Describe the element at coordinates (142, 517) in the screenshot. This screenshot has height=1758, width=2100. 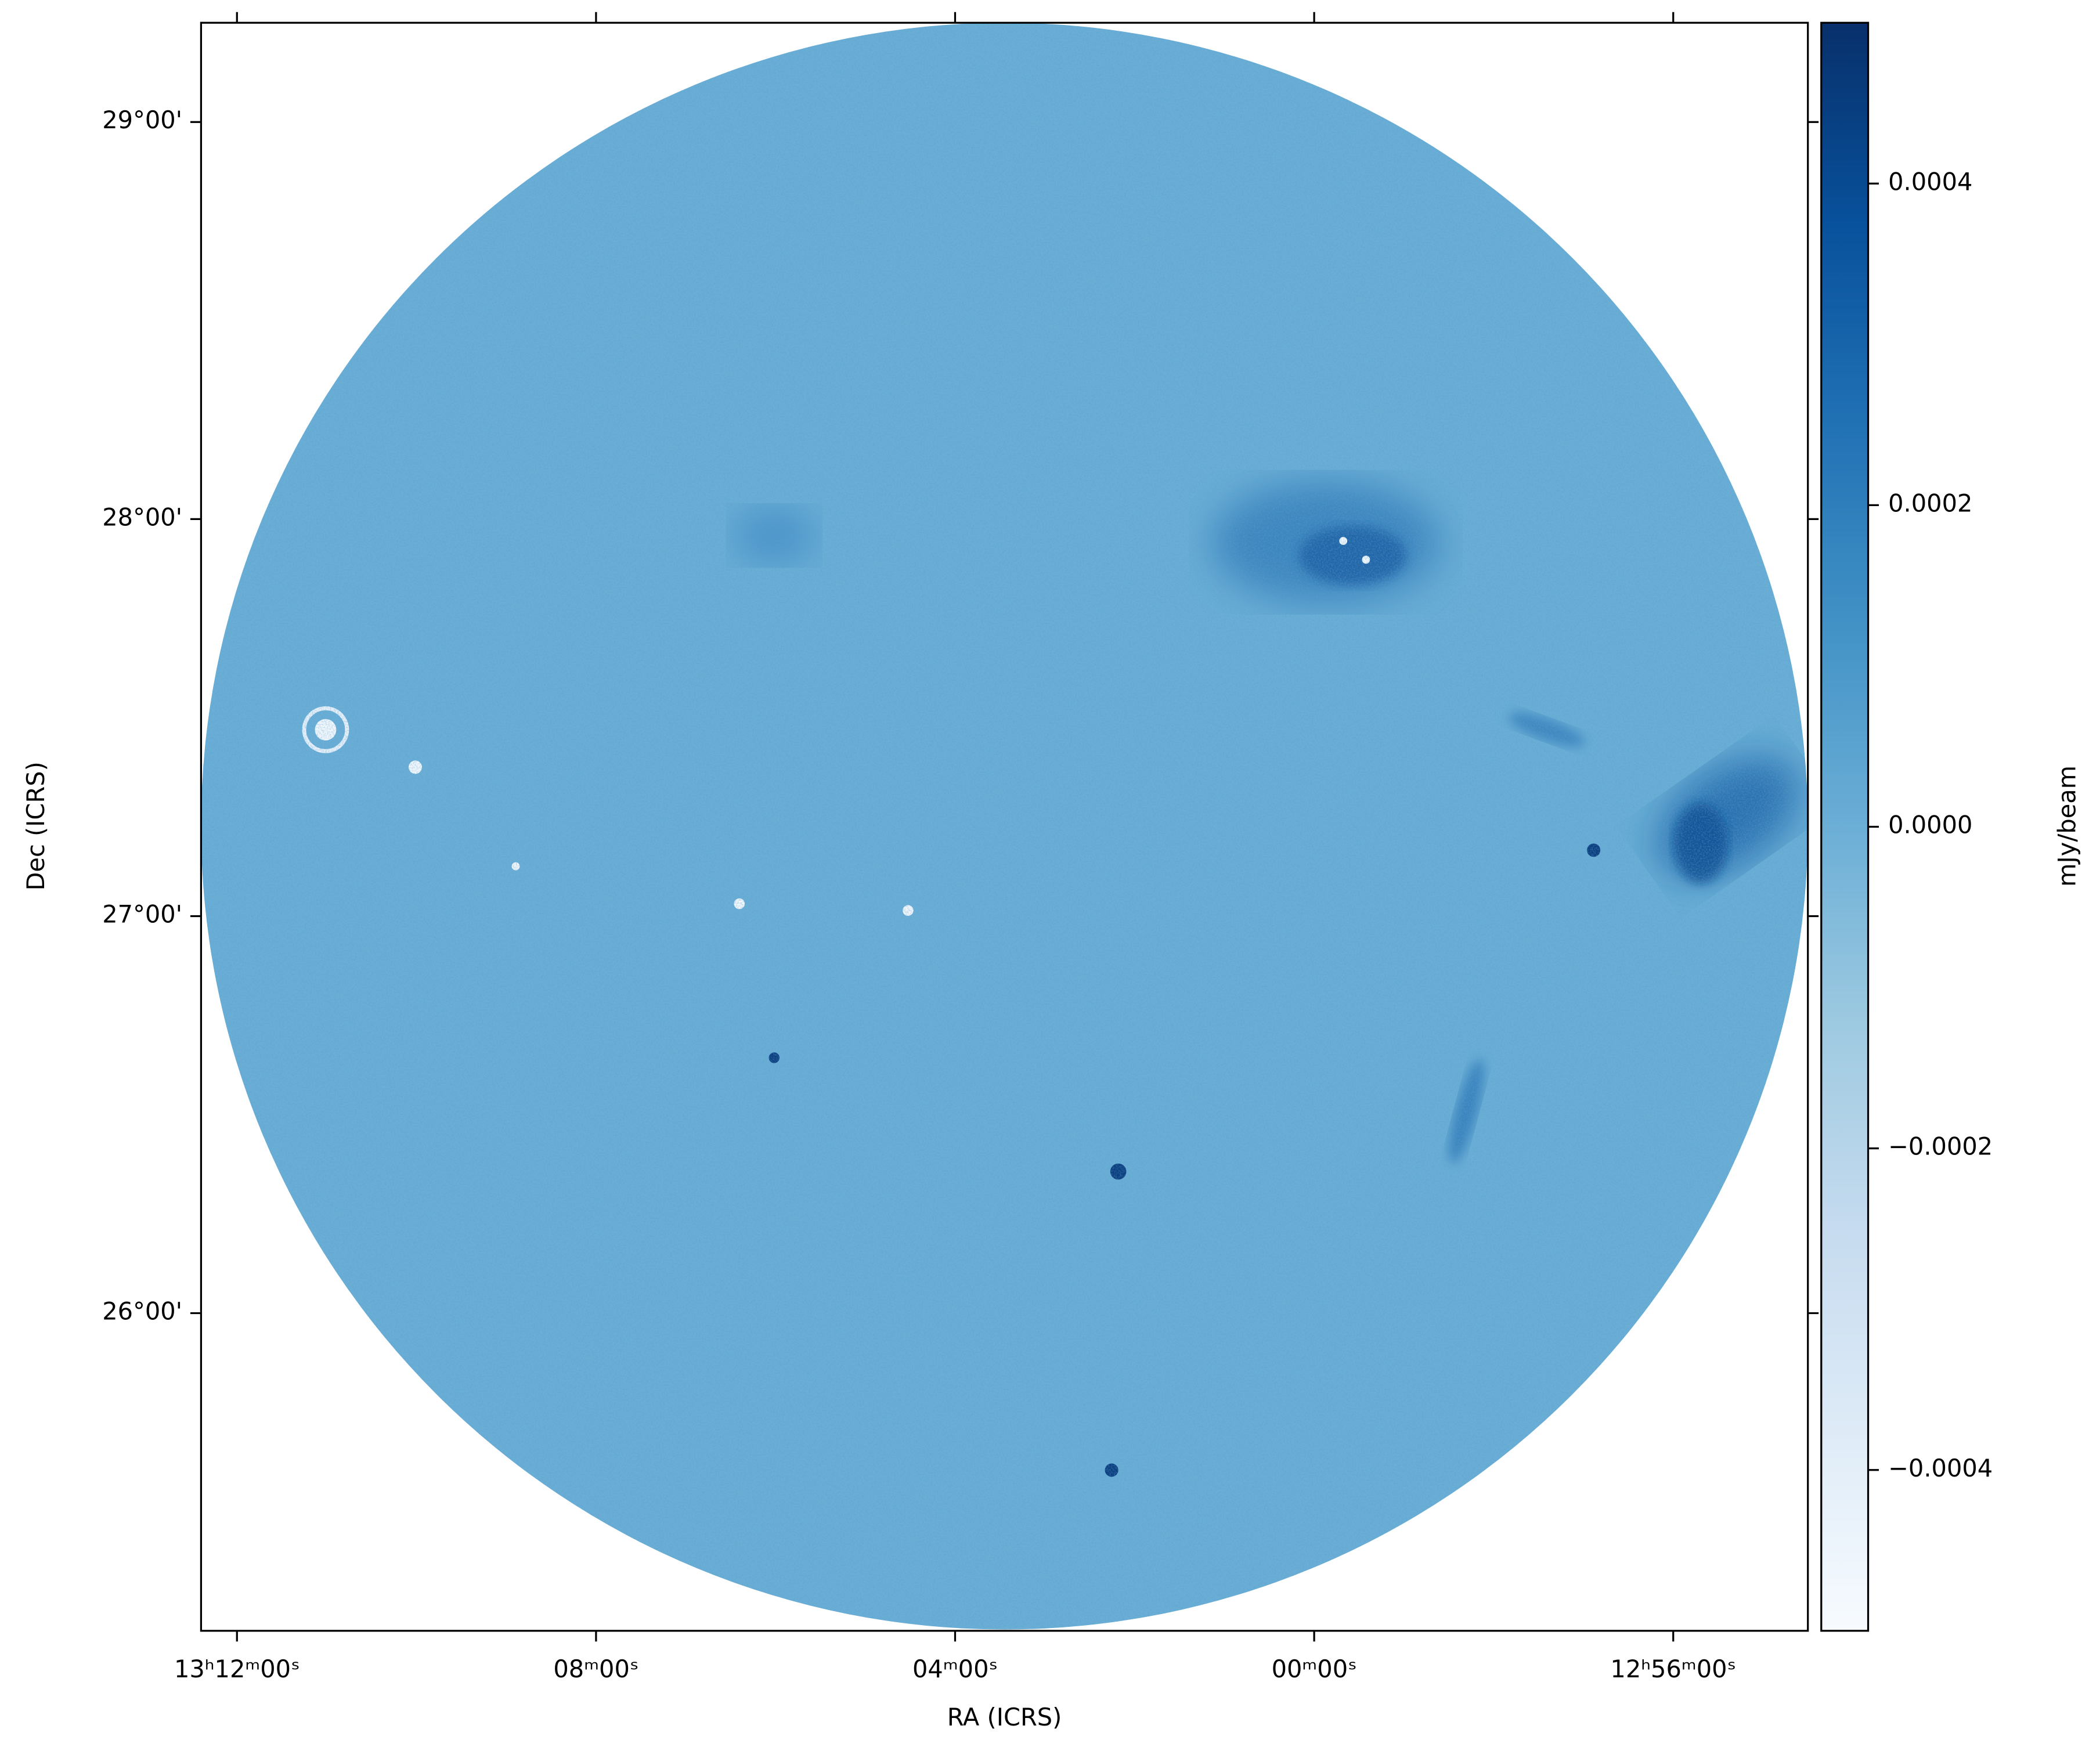
I see `y-tick-label: 28°00'` at that location.